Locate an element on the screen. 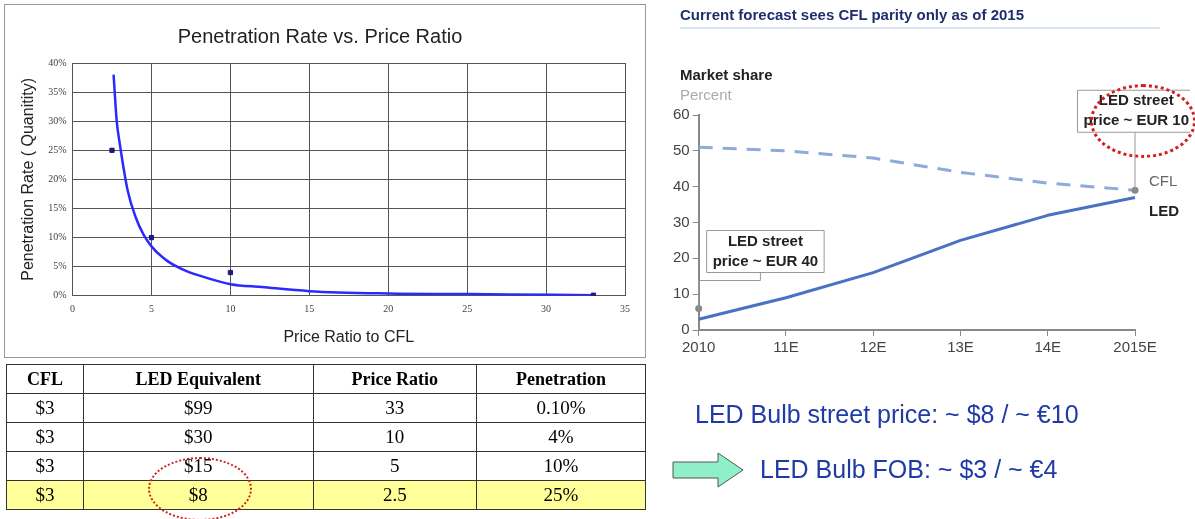 This screenshot has height=519, width=1195. series-label: CFL is located at coordinates (1163, 181).